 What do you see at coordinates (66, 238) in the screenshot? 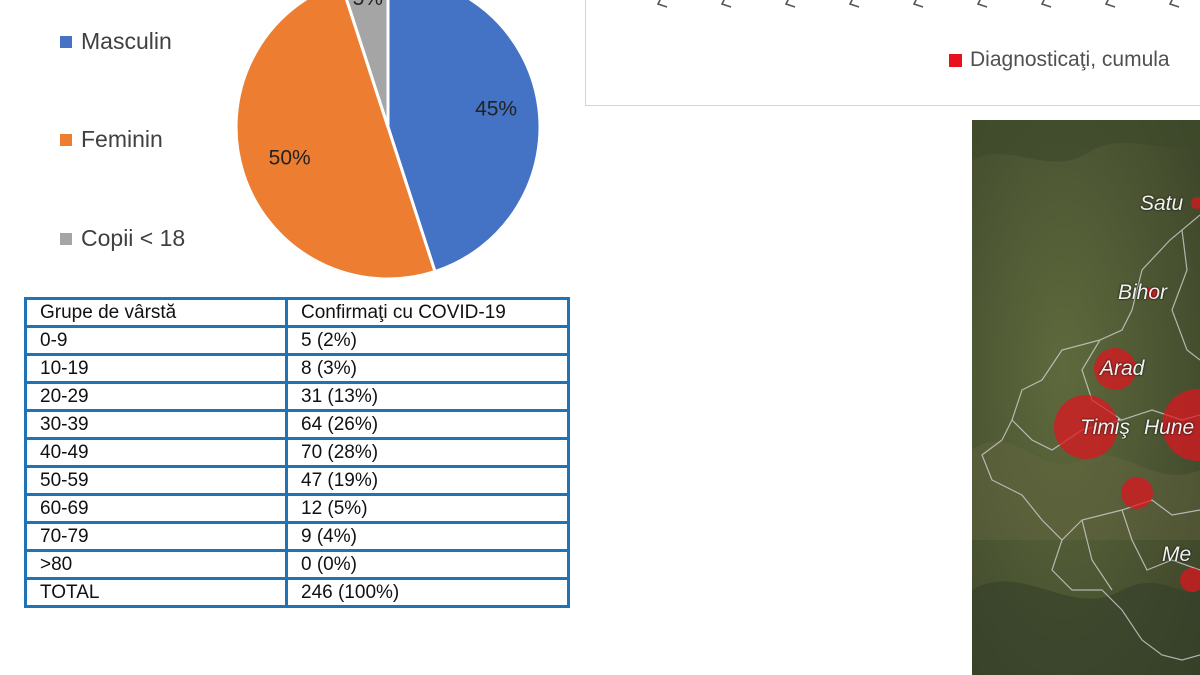
I see `legend-swatch-copii` at bounding box center [66, 238].